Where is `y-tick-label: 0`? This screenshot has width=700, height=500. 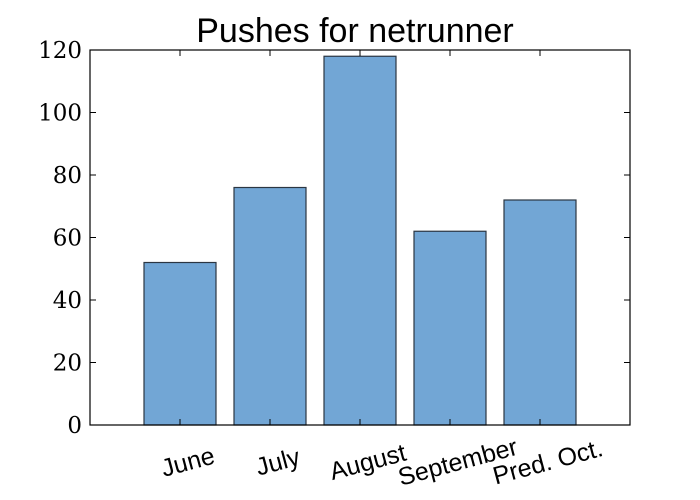
y-tick-label: 0 is located at coordinates (74, 426).